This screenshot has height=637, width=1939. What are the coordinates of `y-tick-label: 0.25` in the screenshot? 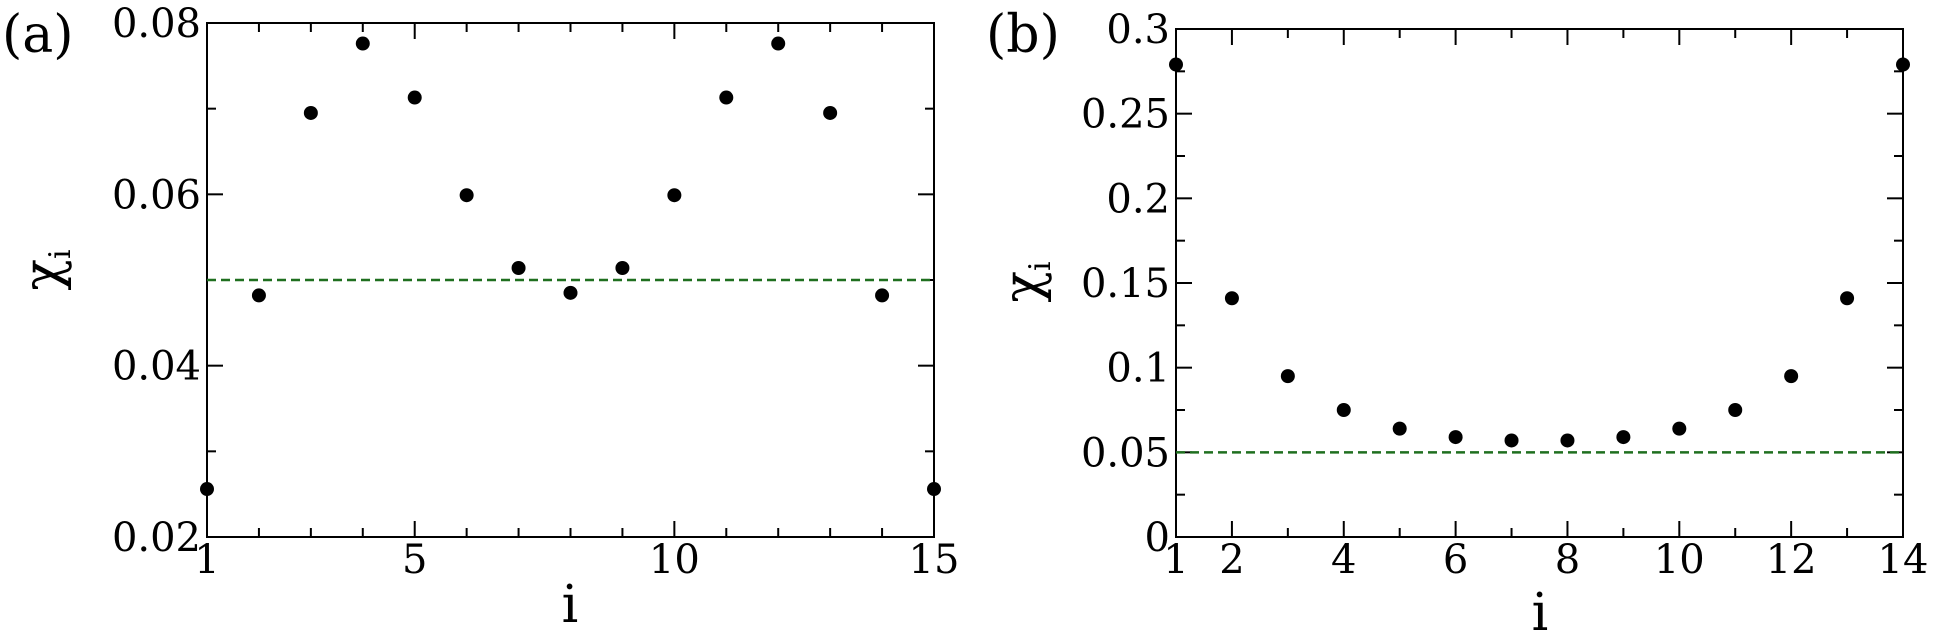 It's located at (1125, 115).